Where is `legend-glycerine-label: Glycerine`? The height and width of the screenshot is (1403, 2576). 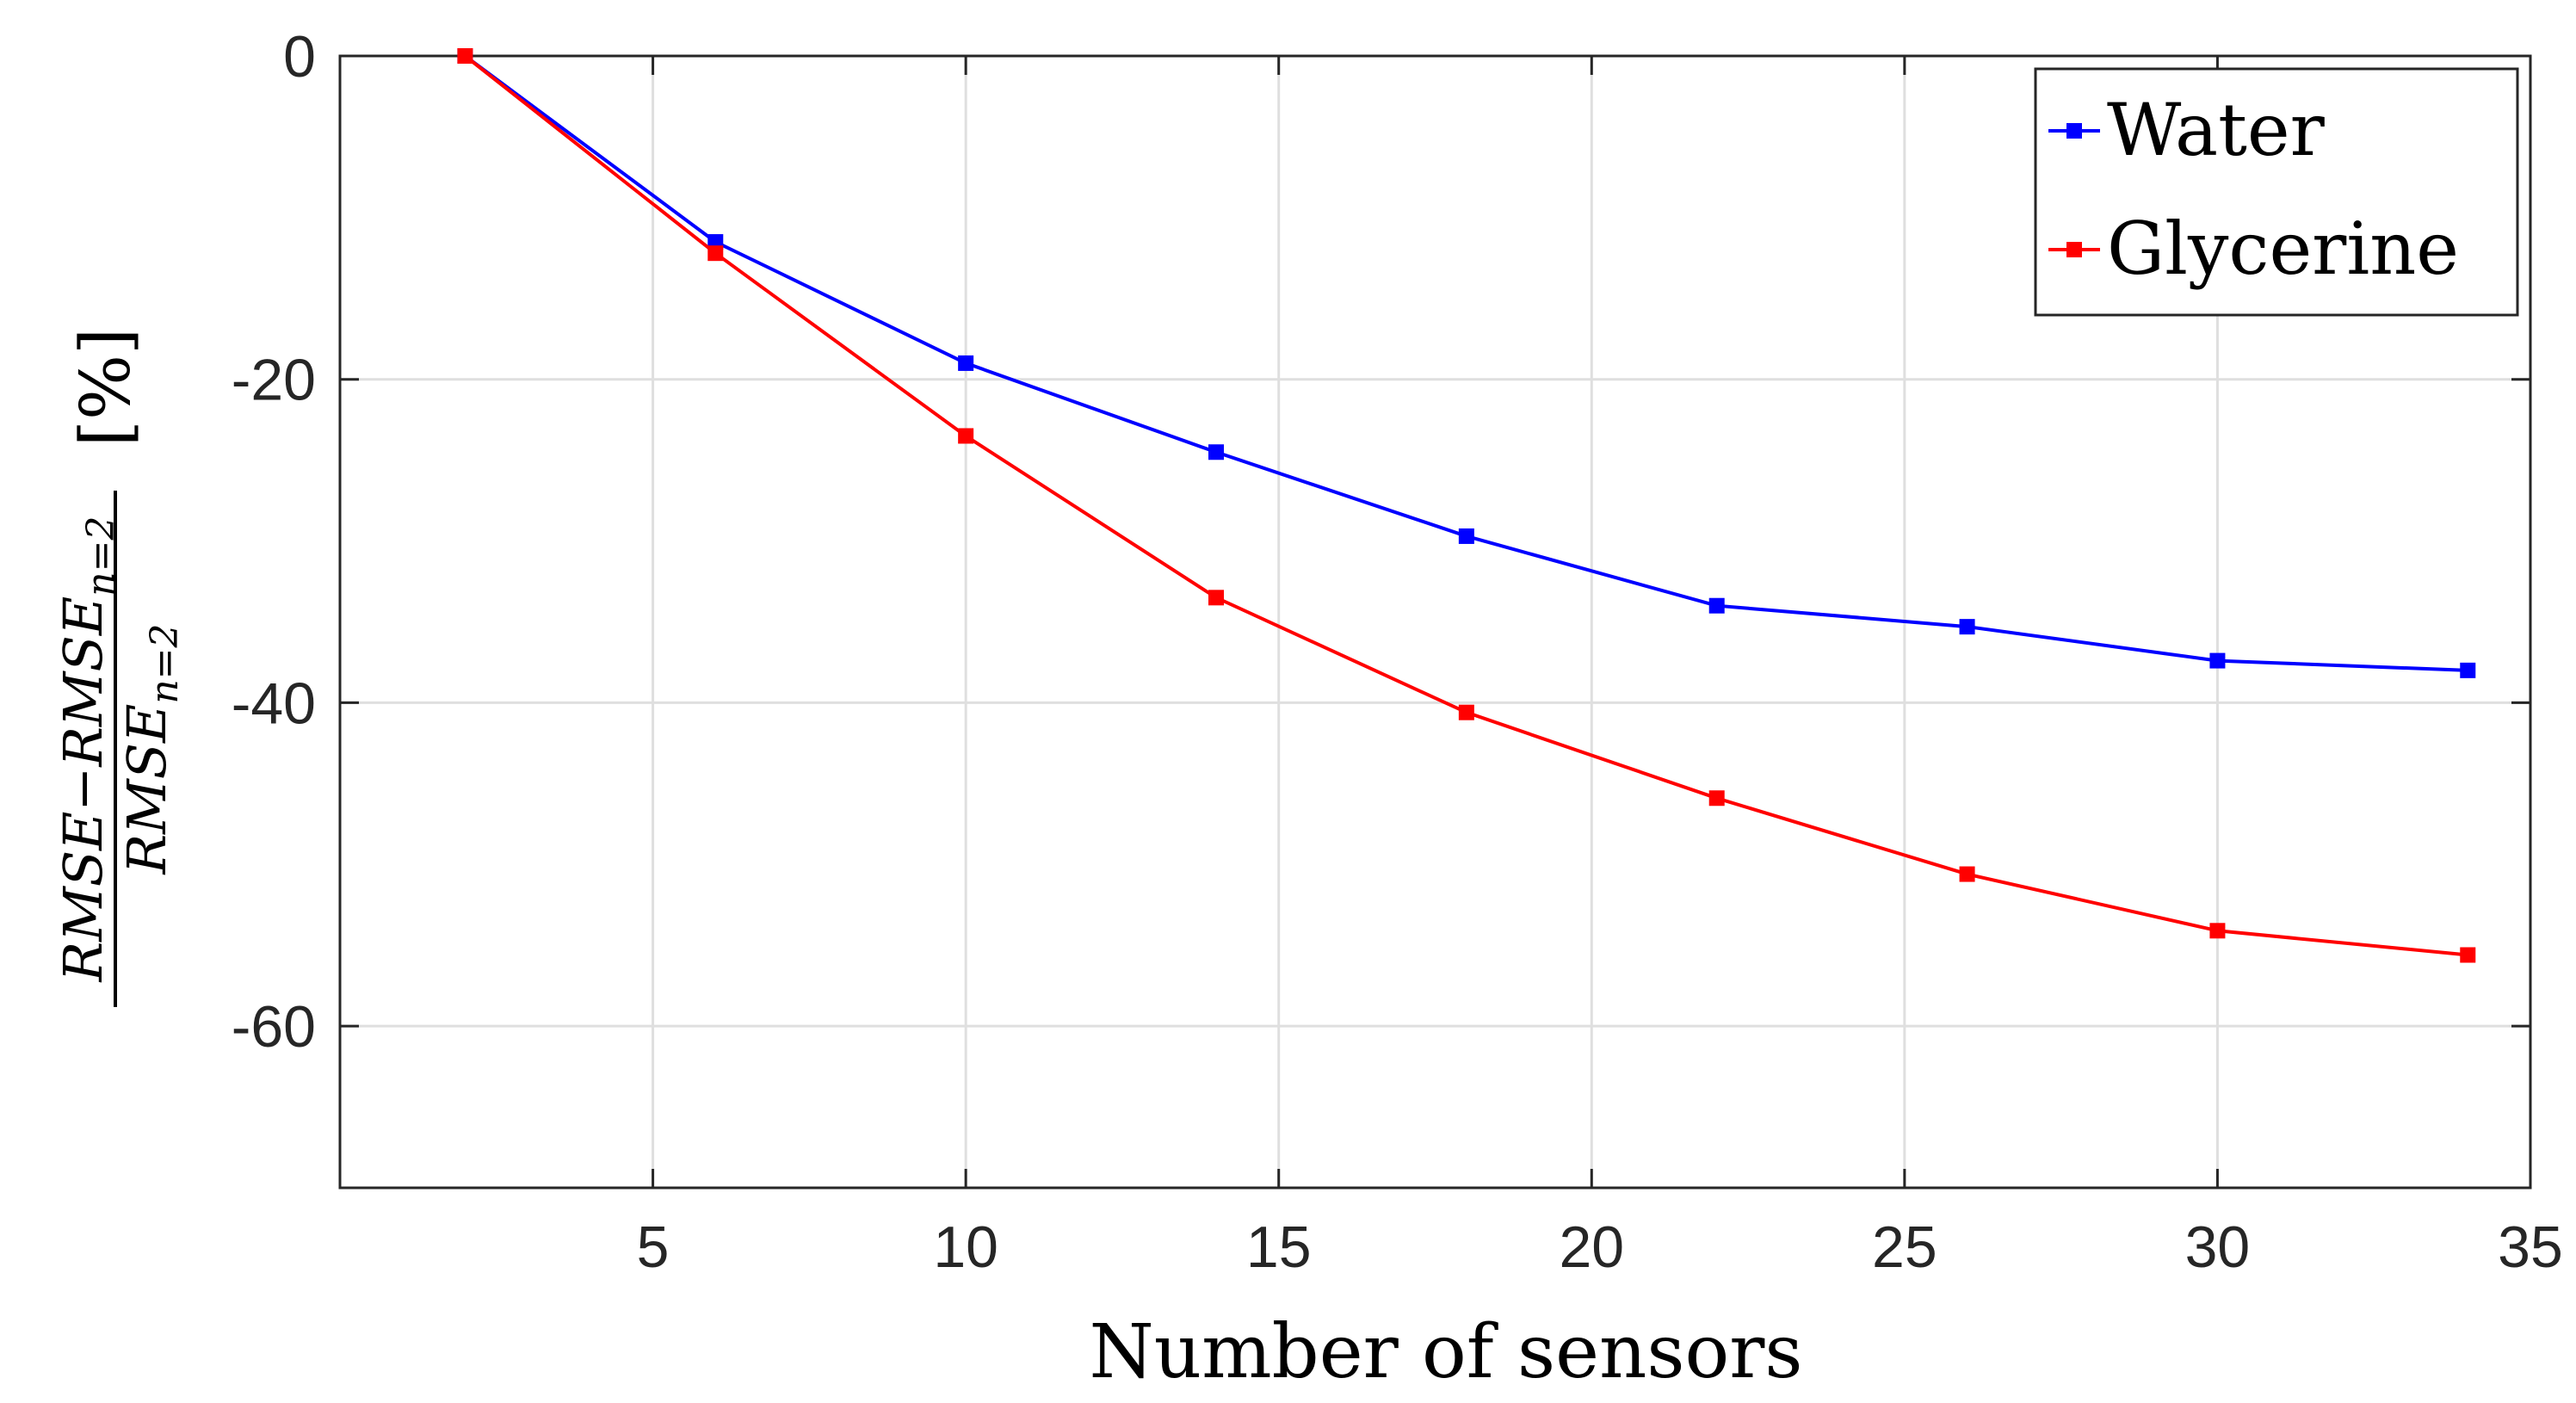
legend-glycerine-label: Glycerine is located at coordinates (2283, 249).